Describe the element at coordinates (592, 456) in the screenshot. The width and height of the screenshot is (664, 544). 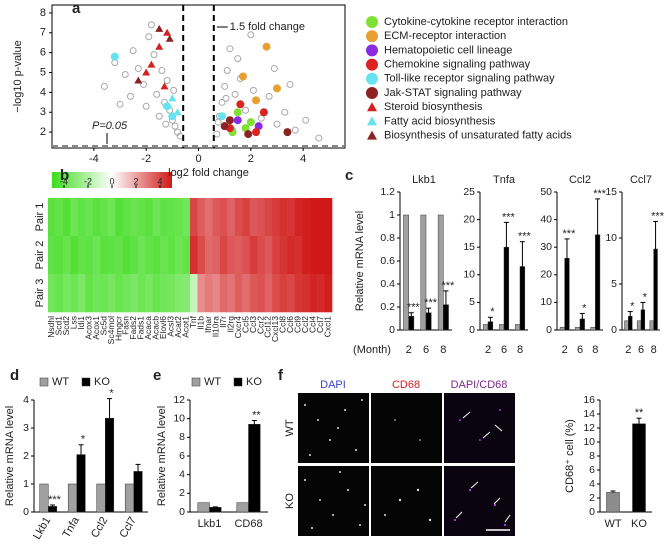
I see `y-tick-label: 8` at that location.